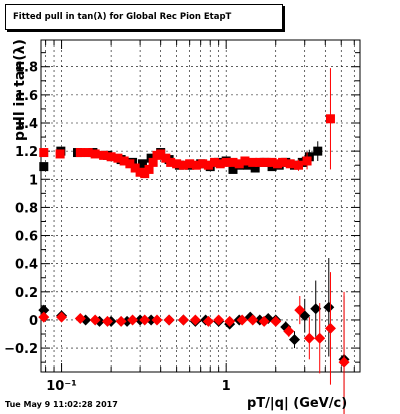 This screenshot has width=400, height=414. Describe the element at coordinates (26, 208) in the screenshot. I see `y-tick-label: 0.8` at that location.